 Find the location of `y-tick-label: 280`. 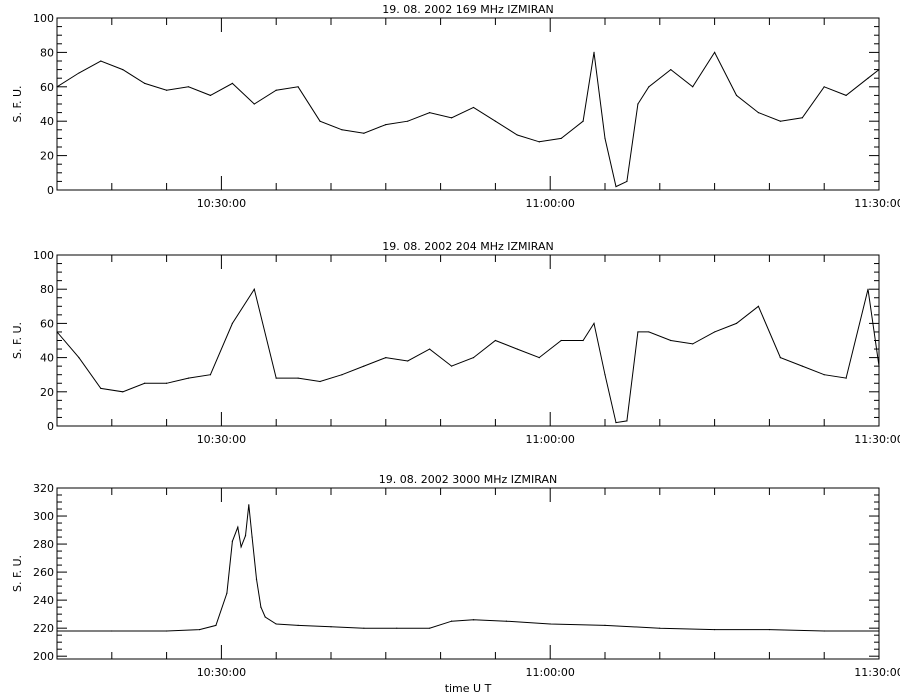

y-tick-label: 280 is located at coordinates (43, 544).